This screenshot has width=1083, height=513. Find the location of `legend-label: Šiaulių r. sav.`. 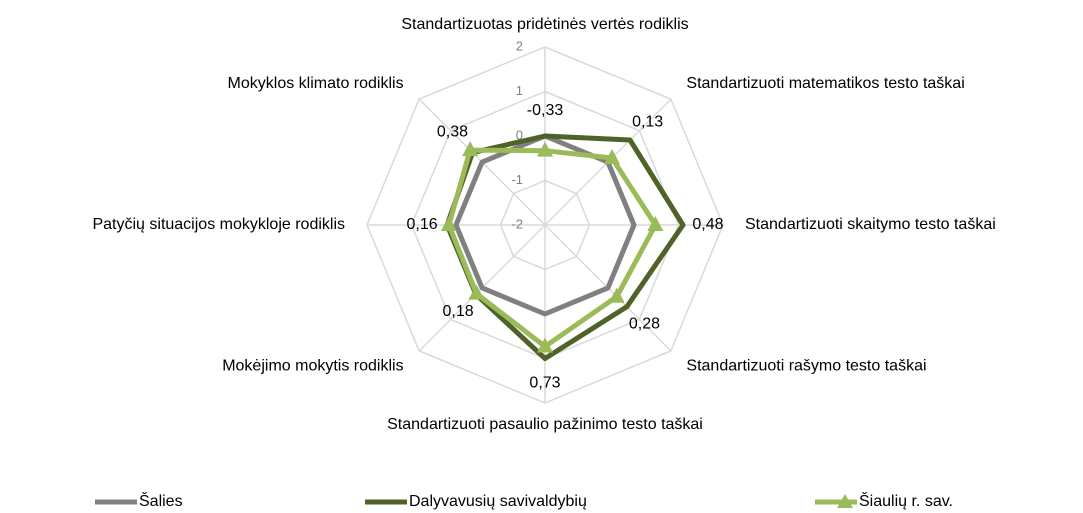

legend-label: Šiaulių r. sav. is located at coordinates (906, 500).